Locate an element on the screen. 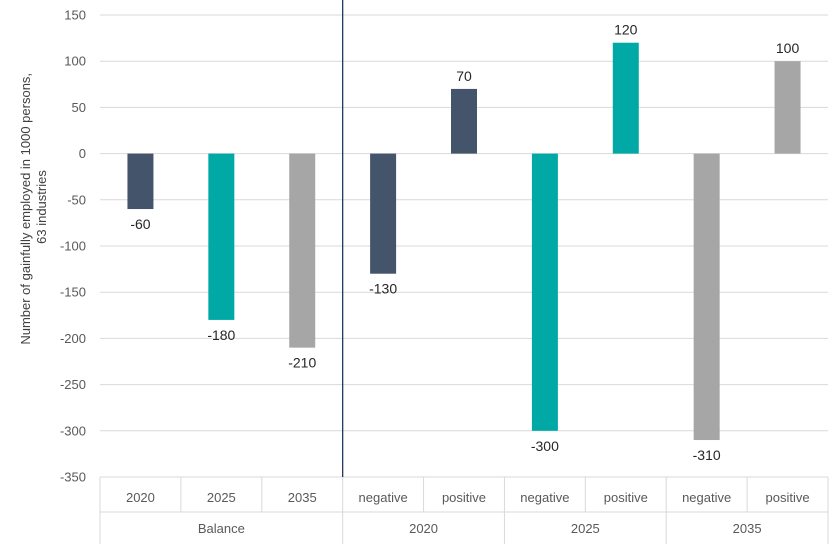  y-tick-label: -250 is located at coordinates (73, 384).